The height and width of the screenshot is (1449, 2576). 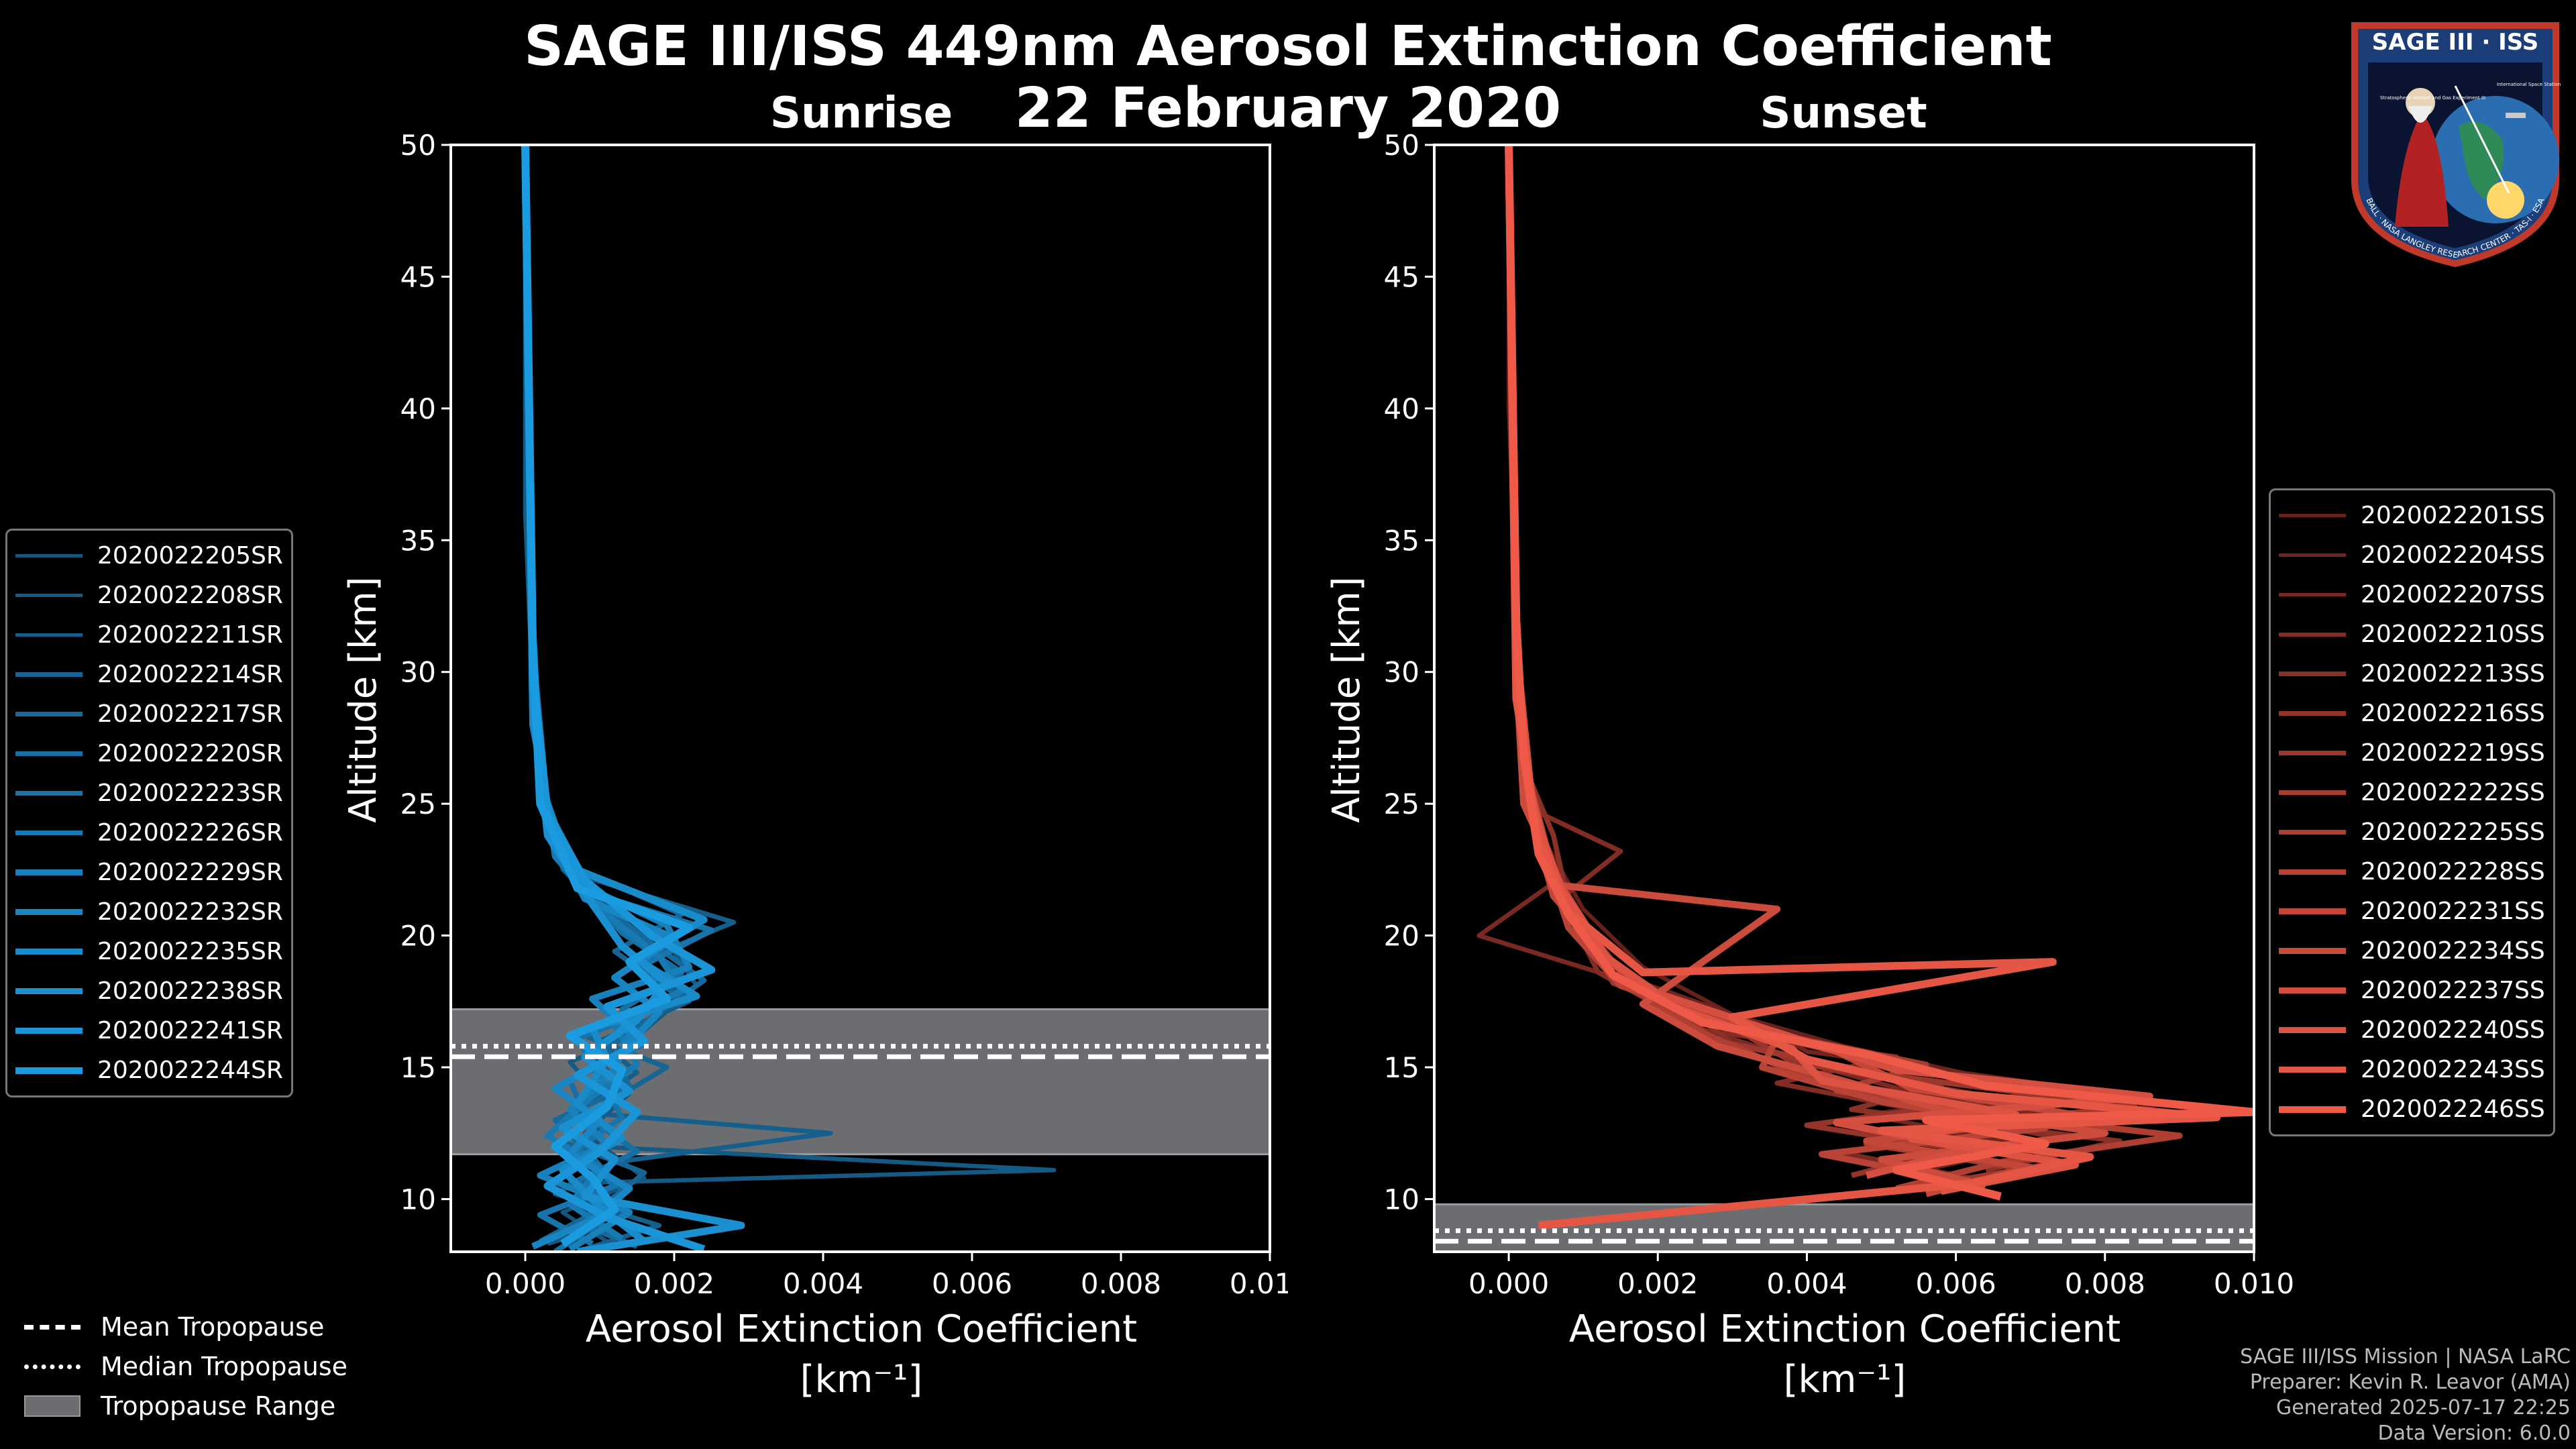 I want to click on sunrise-legend-item: 2020022205SR, so click(x=149, y=556).